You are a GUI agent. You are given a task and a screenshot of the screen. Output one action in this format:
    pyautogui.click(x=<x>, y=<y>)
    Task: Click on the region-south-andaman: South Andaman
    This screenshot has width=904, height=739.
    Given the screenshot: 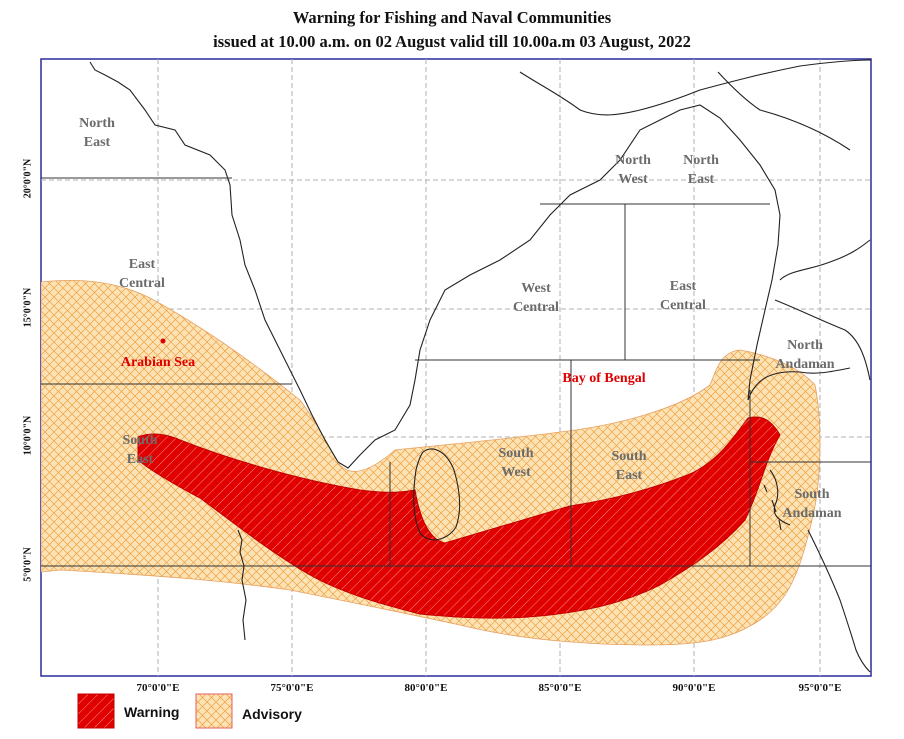 What is the action you would take?
    pyautogui.click(x=811, y=504)
    